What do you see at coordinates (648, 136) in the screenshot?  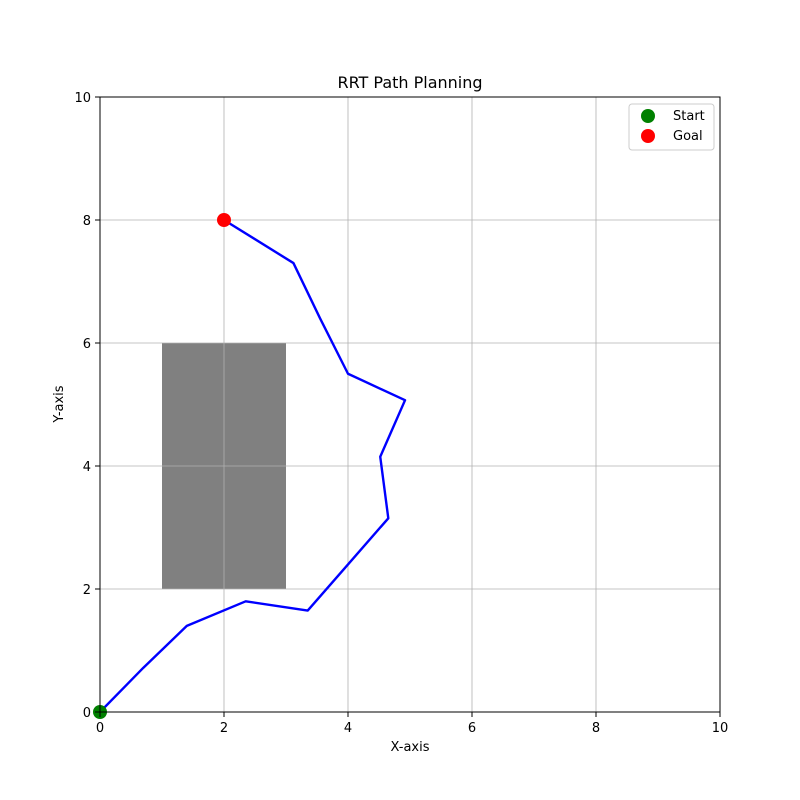 I see `legend-goal-marker` at bounding box center [648, 136].